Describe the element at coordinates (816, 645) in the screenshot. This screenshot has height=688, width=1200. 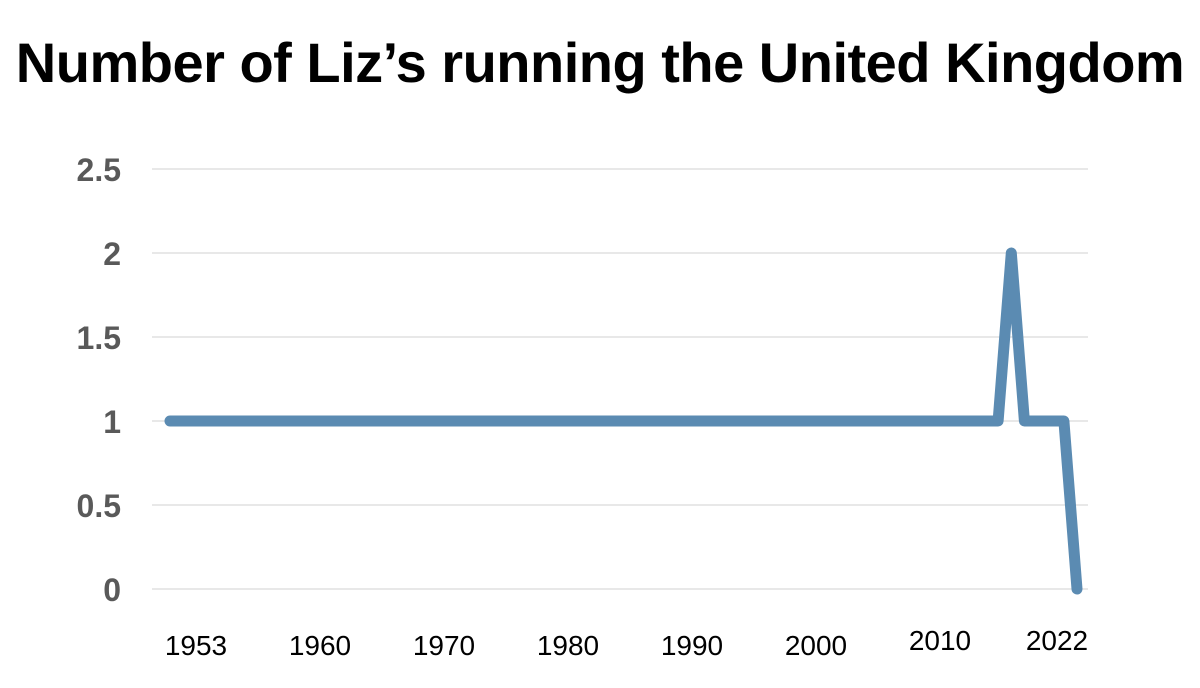
I see `x-tick-label: 2000` at that location.